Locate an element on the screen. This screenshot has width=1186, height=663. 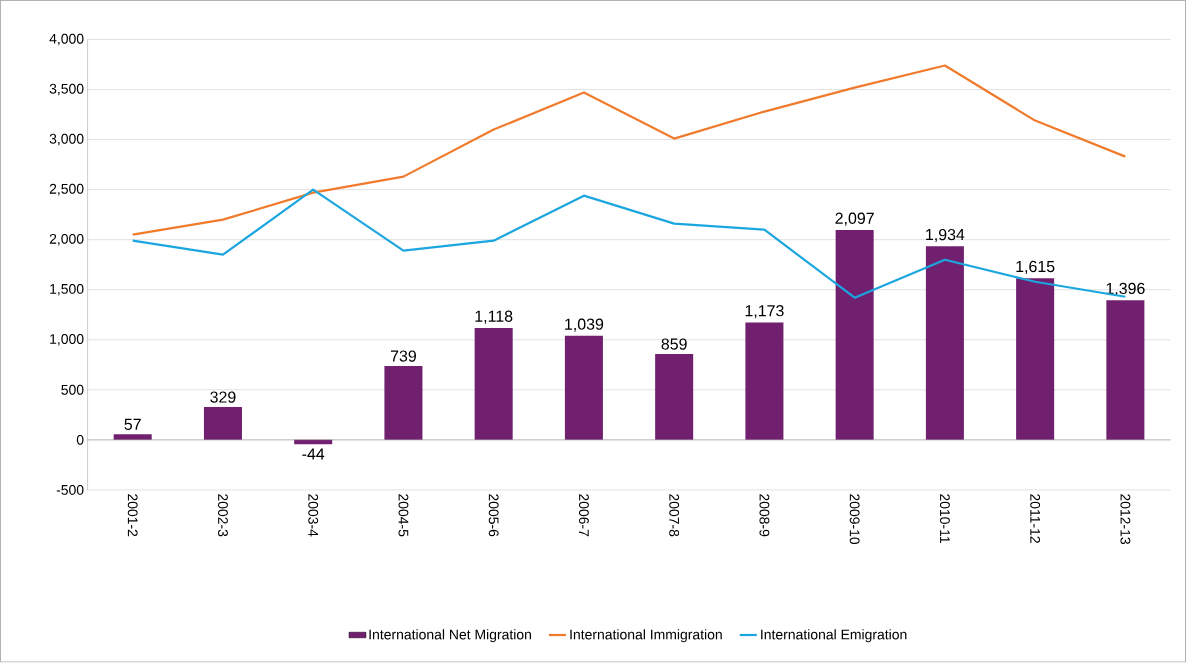
y-tick-label: 1,000 is located at coordinates (67, 340).